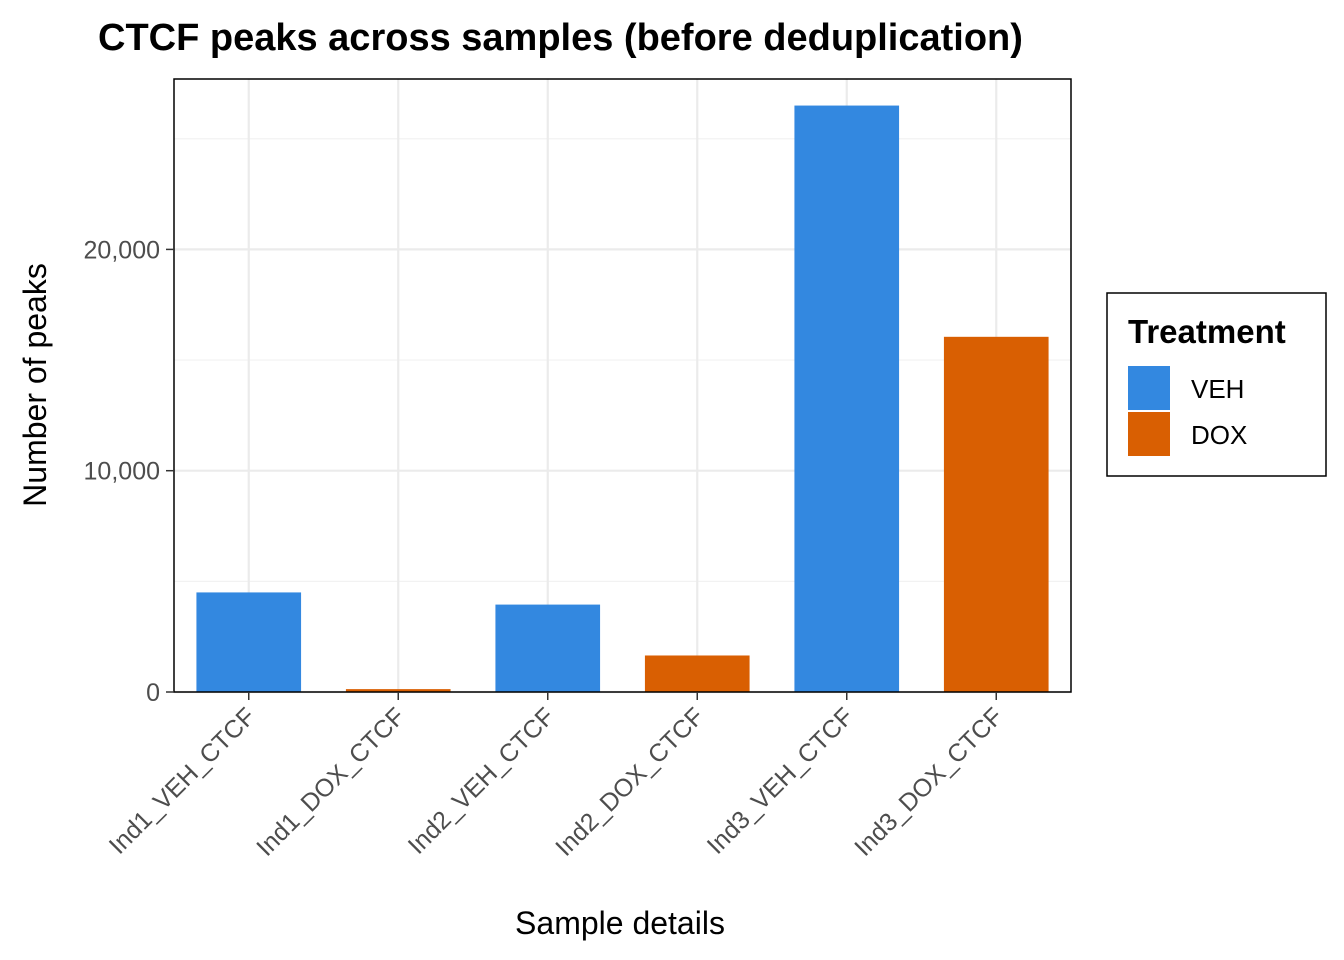 This screenshot has width=1344, height=960. I want to click on legend-label-dox: DOX, so click(1219, 435).